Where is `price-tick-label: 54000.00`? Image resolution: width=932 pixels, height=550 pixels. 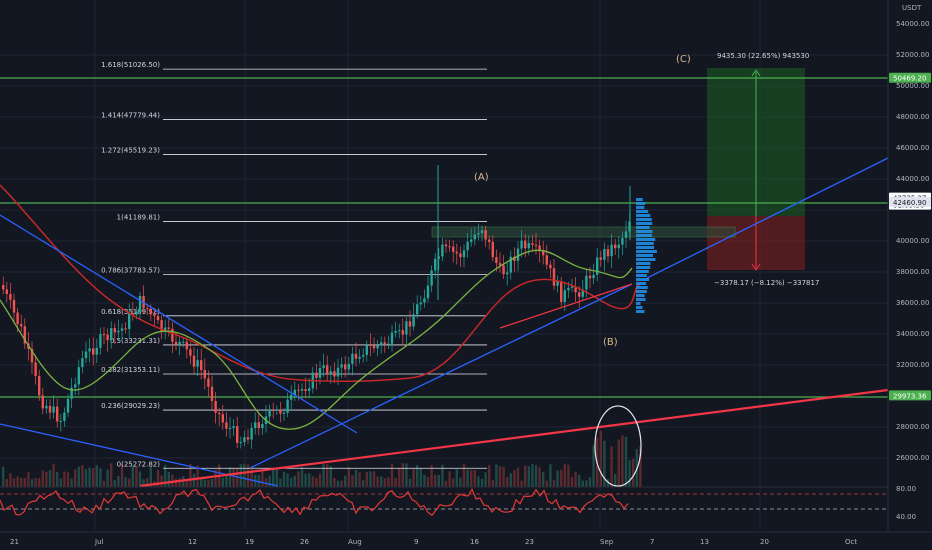 price-tick-label: 54000.00 is located at coordinates (912, 24).